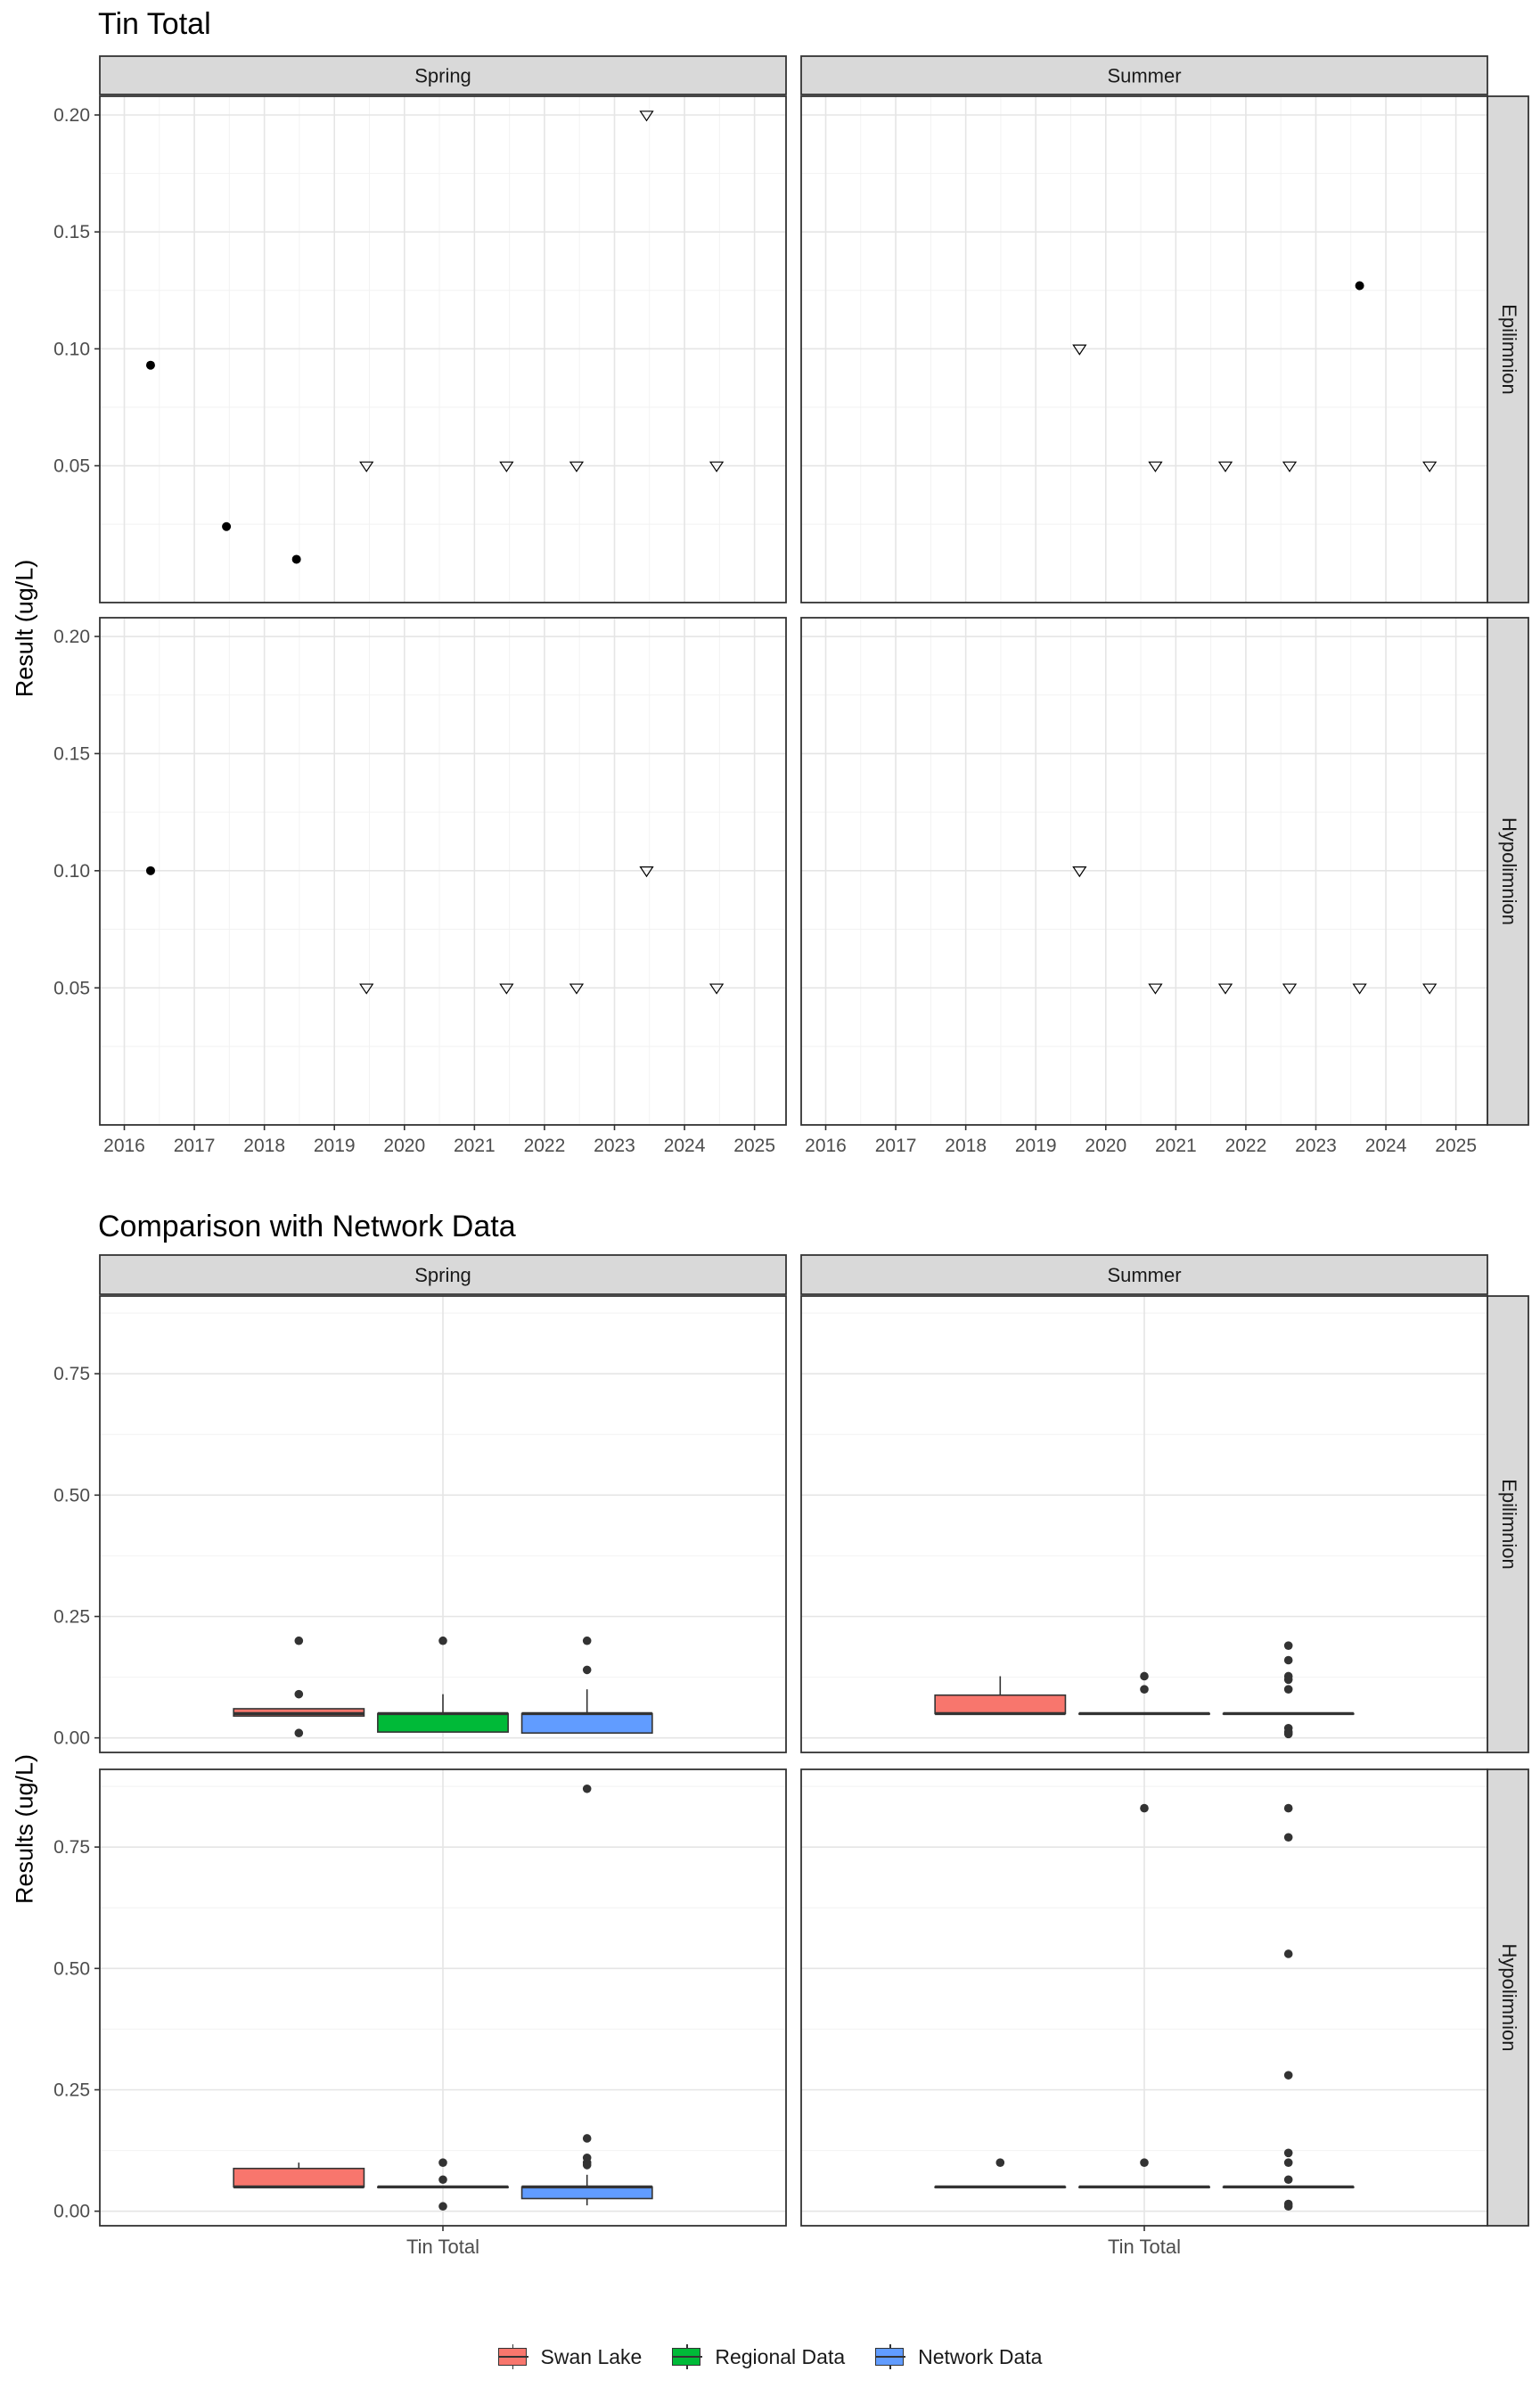 This screenshot has width=1540, height=2396. What do you see at coordinates (591, 2356) in the screenshot?
I see `legend-label-swan-lake: Swan Lake` at bounding box center [591, 2356].